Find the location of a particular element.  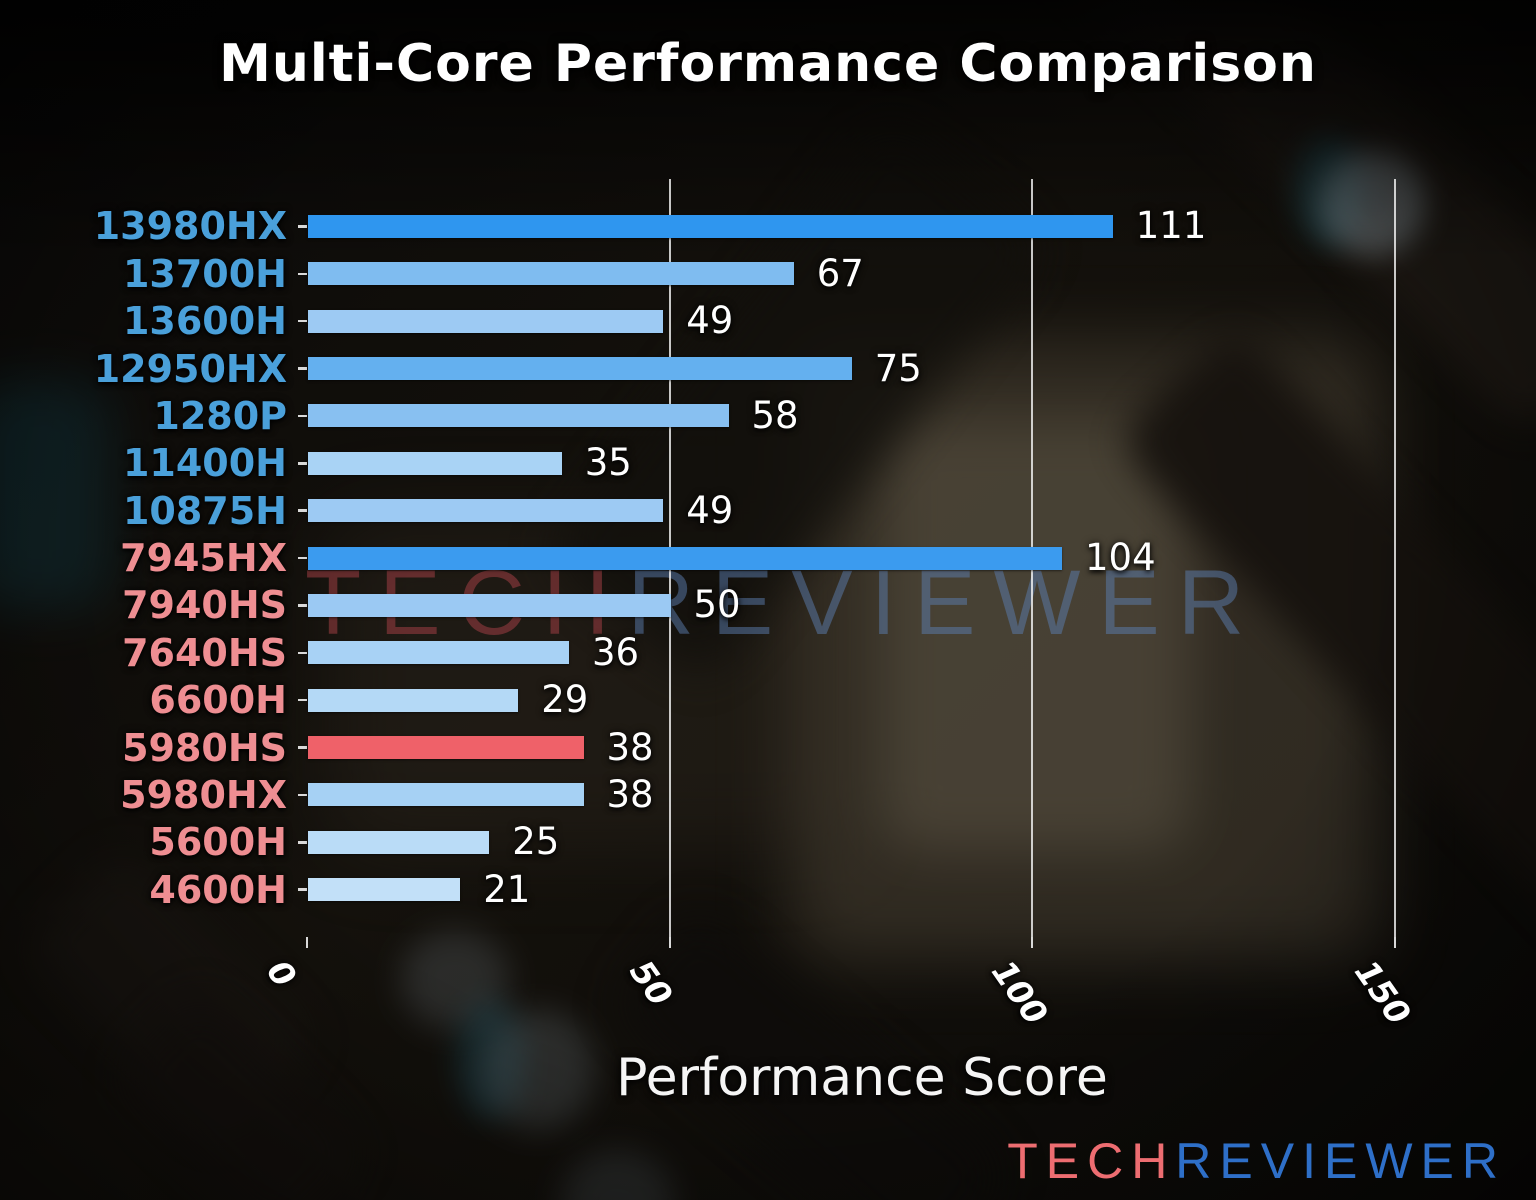

category-label: 1280P is located at coordinates (220, 415).